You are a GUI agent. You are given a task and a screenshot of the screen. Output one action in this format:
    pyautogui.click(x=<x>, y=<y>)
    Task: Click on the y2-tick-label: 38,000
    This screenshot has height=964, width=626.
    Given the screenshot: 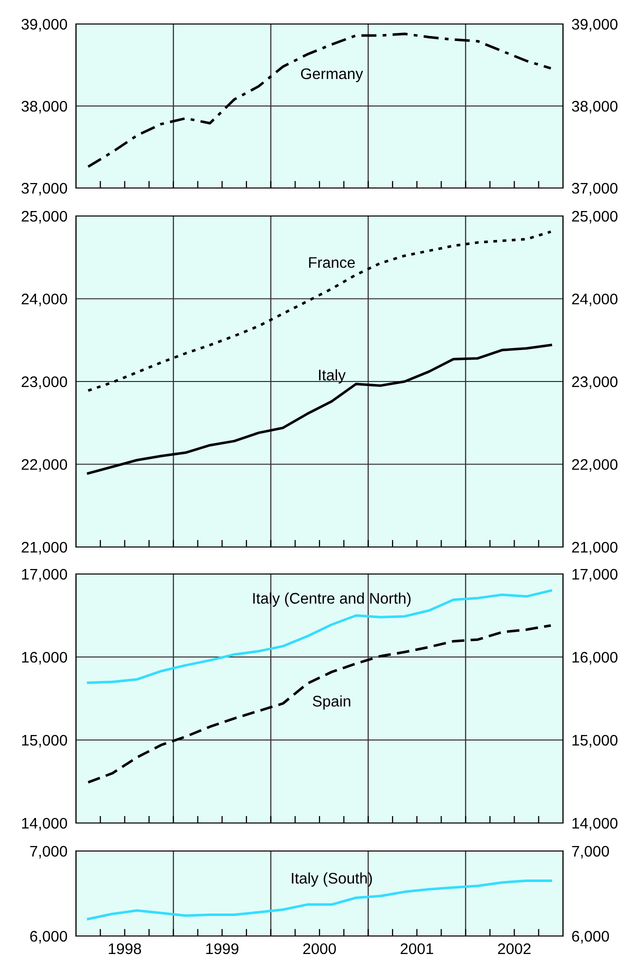 What is the action you would take?
    pyautogui.click(x=595, y=107)
    